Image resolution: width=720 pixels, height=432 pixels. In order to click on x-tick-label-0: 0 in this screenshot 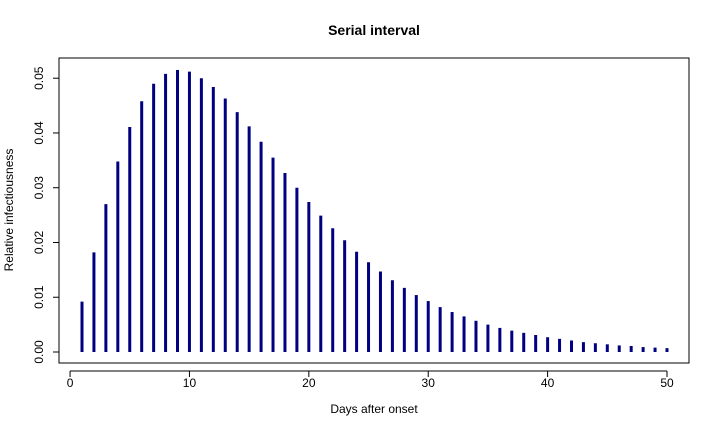, I will do `click(70, 383)`.